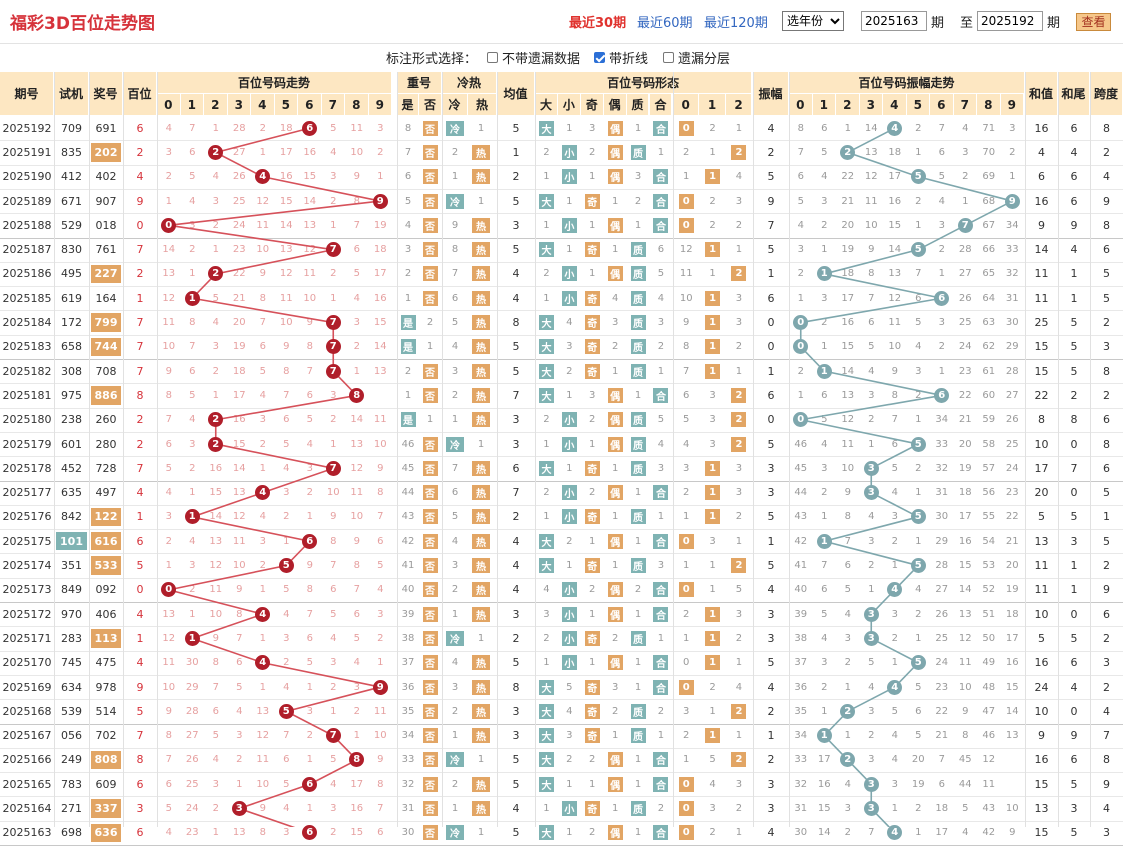 This screenshot has height=846, width=1123. I want to click on miss-count: 11, so click(263, 760).